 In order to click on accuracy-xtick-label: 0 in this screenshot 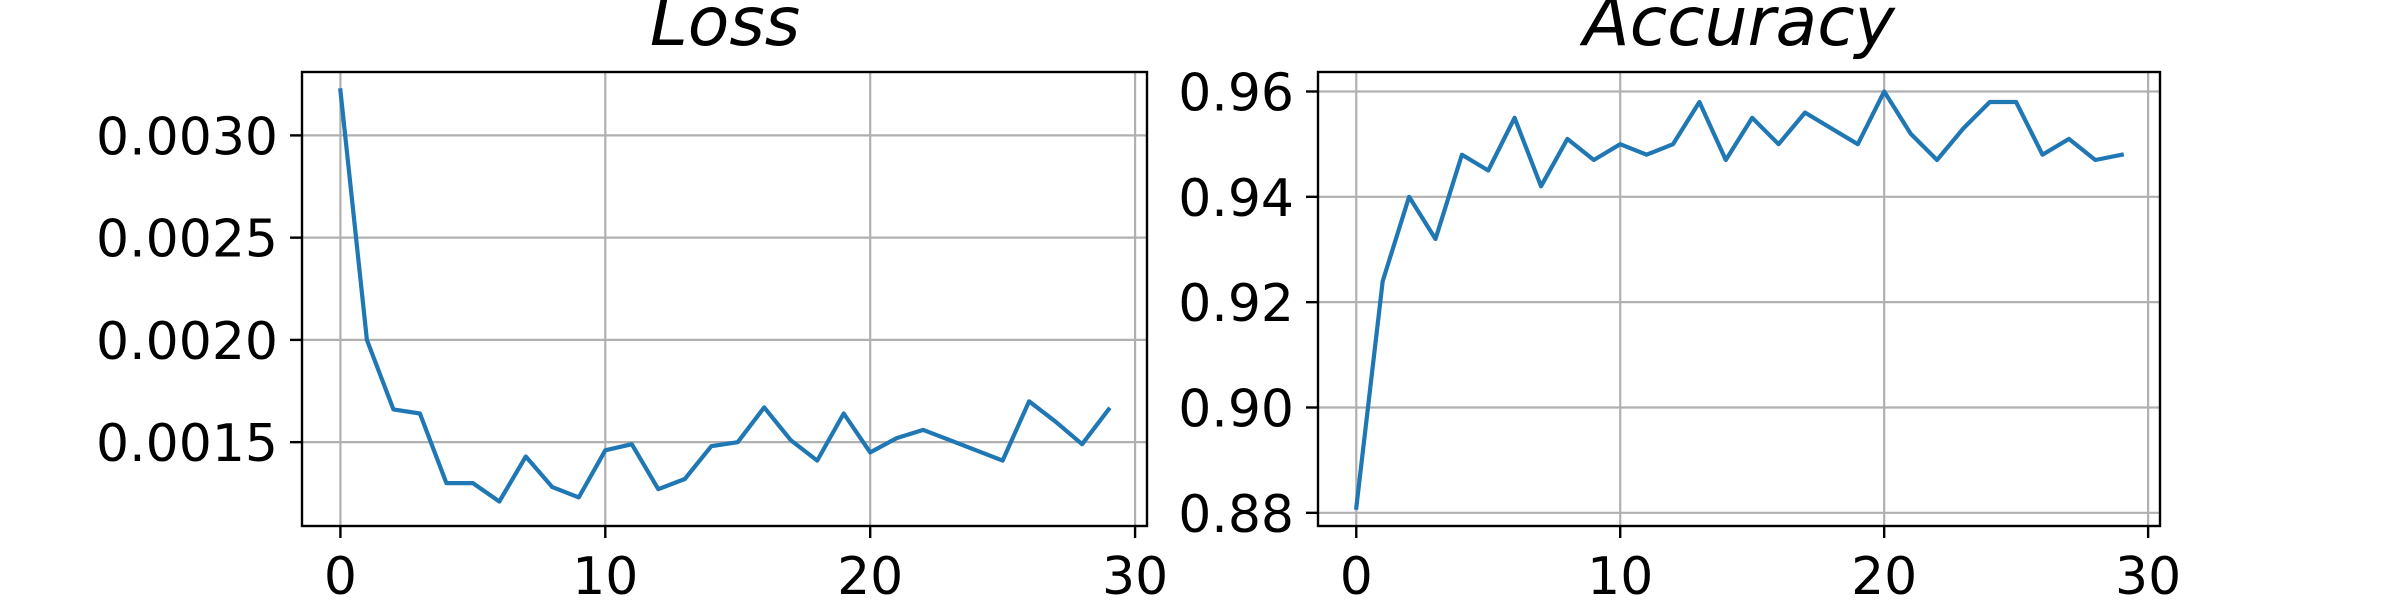, I will do `click(1356, 573)`.